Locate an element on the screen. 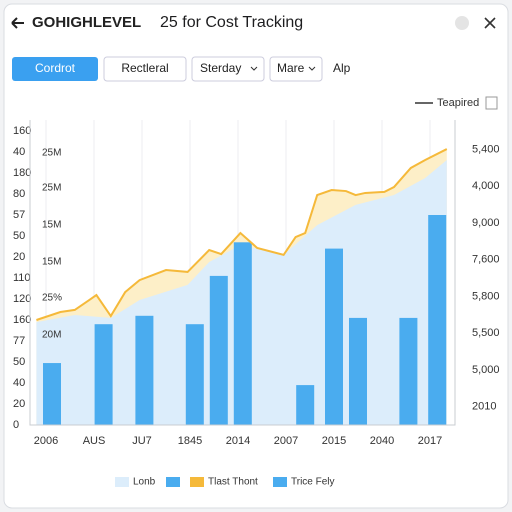  dropdown-label: Mare is located at coordinates (291, 68).